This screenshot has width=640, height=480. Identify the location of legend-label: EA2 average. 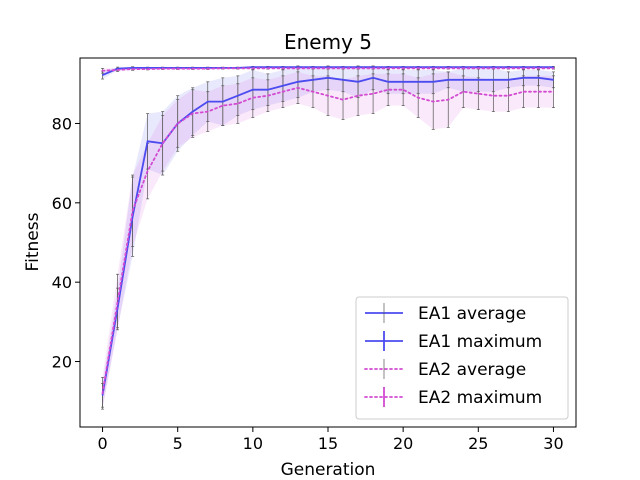
(472, 370).